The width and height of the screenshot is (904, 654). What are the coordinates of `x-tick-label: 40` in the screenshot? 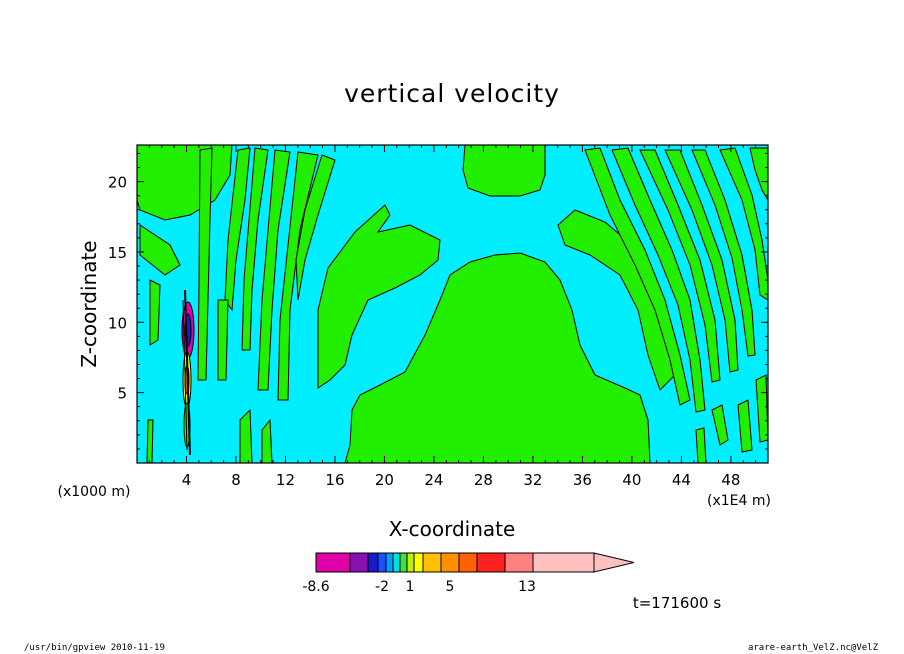 It's located at (631, 480).